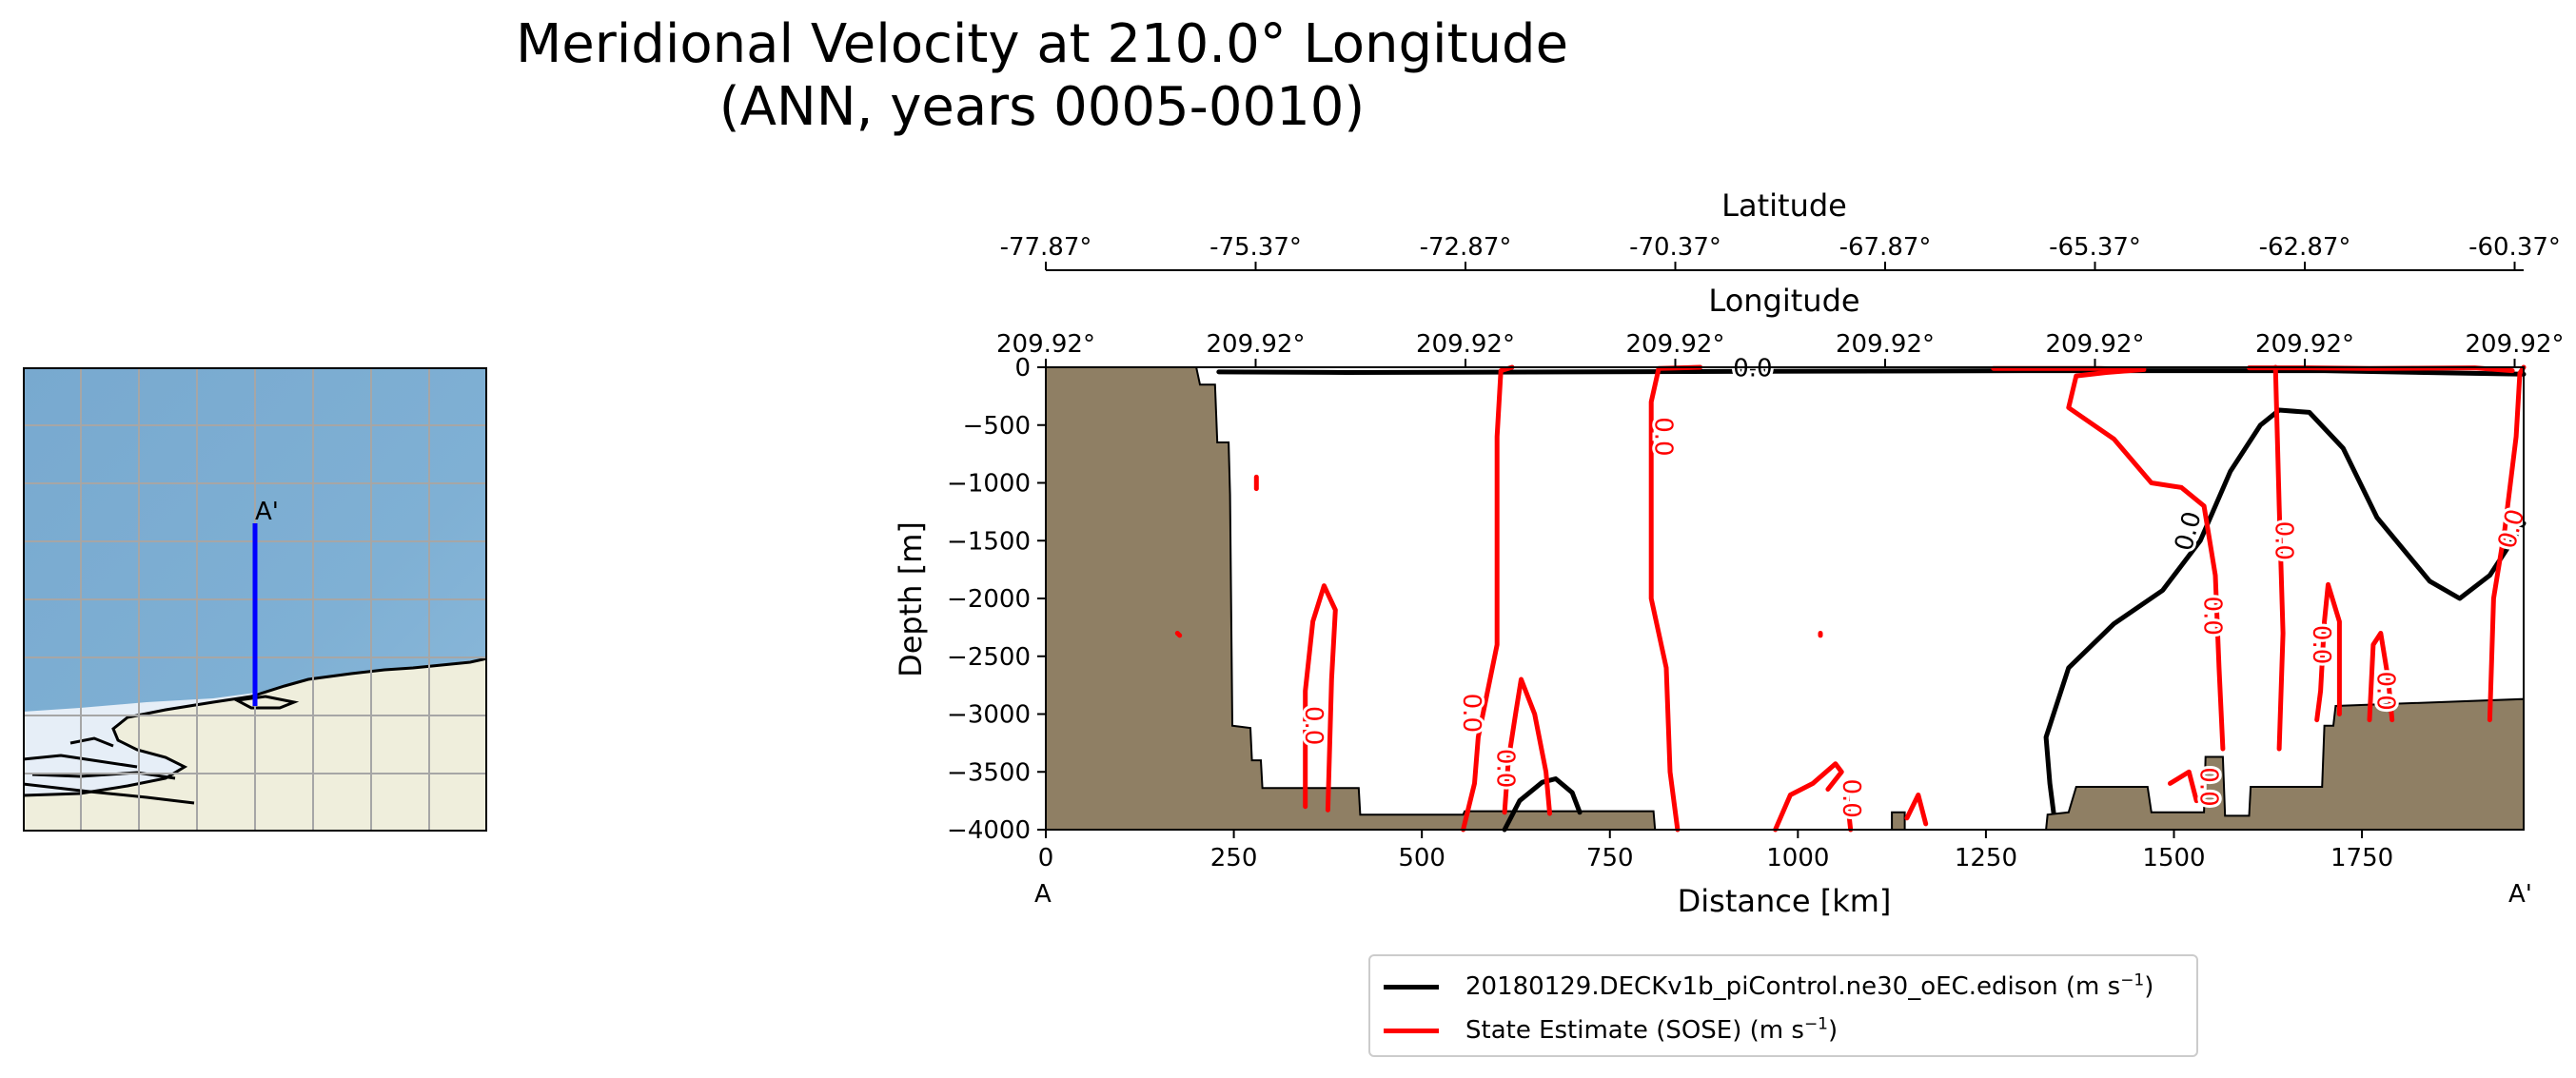 This screenshot has width=2576, height=1078. What do you see at coordinates (1411, 1030) in the screenshot?
I see `legend-swatch-sose` at bounding box center [1411, 1030].